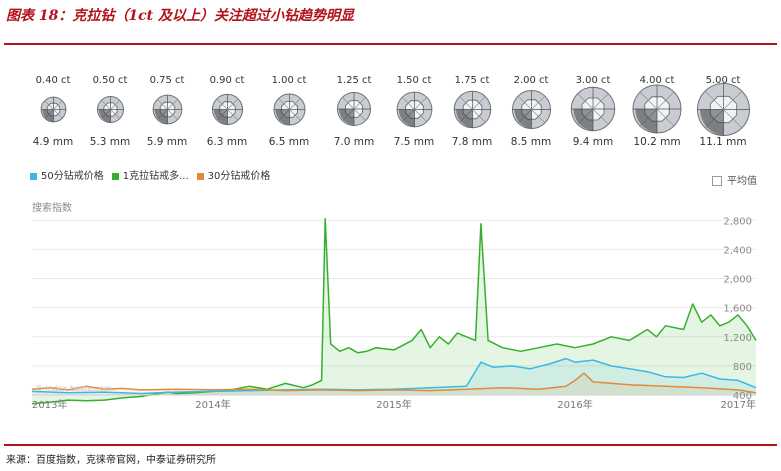 This screenshot has width=781, height=471. Describe the element at coordinates (390, 44) in the screenshot. I see `top-rule` at that location.